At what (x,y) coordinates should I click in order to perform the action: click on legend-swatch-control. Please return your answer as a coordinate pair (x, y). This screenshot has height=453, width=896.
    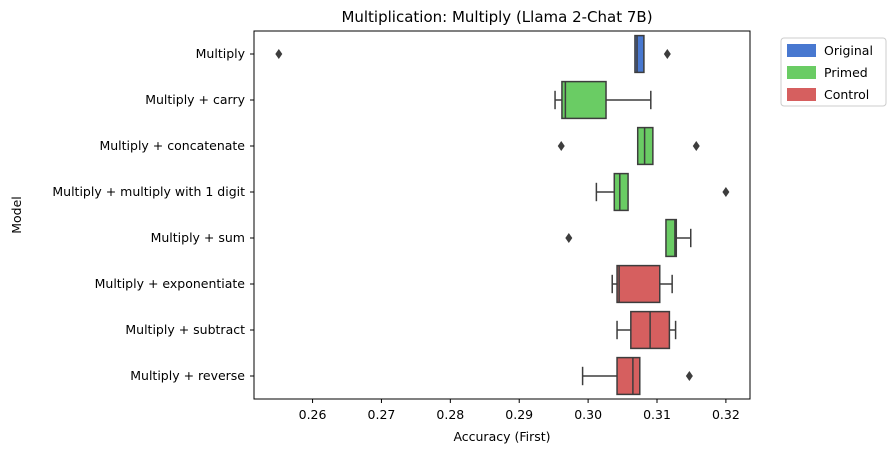
    Looking at the image, I should click on (801, 94).